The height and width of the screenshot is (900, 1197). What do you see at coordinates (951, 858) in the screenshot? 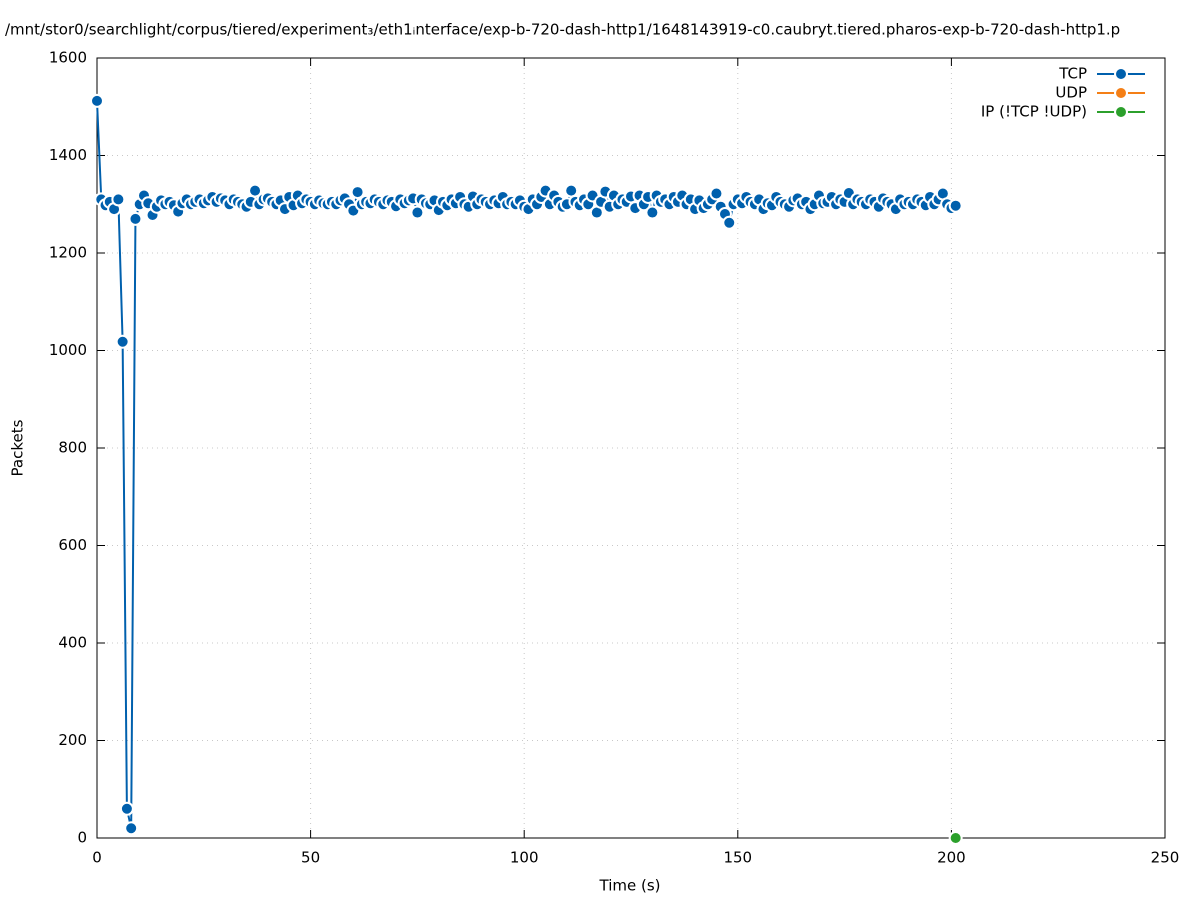
I see `x-tick-label: 200` at bounding box center [951, 858].